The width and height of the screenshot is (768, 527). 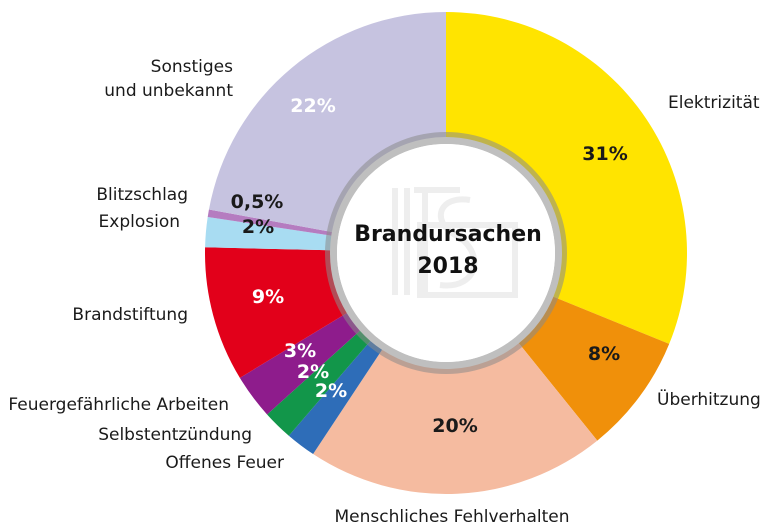 I want to click on center-hole, so click(x=446, y=253).